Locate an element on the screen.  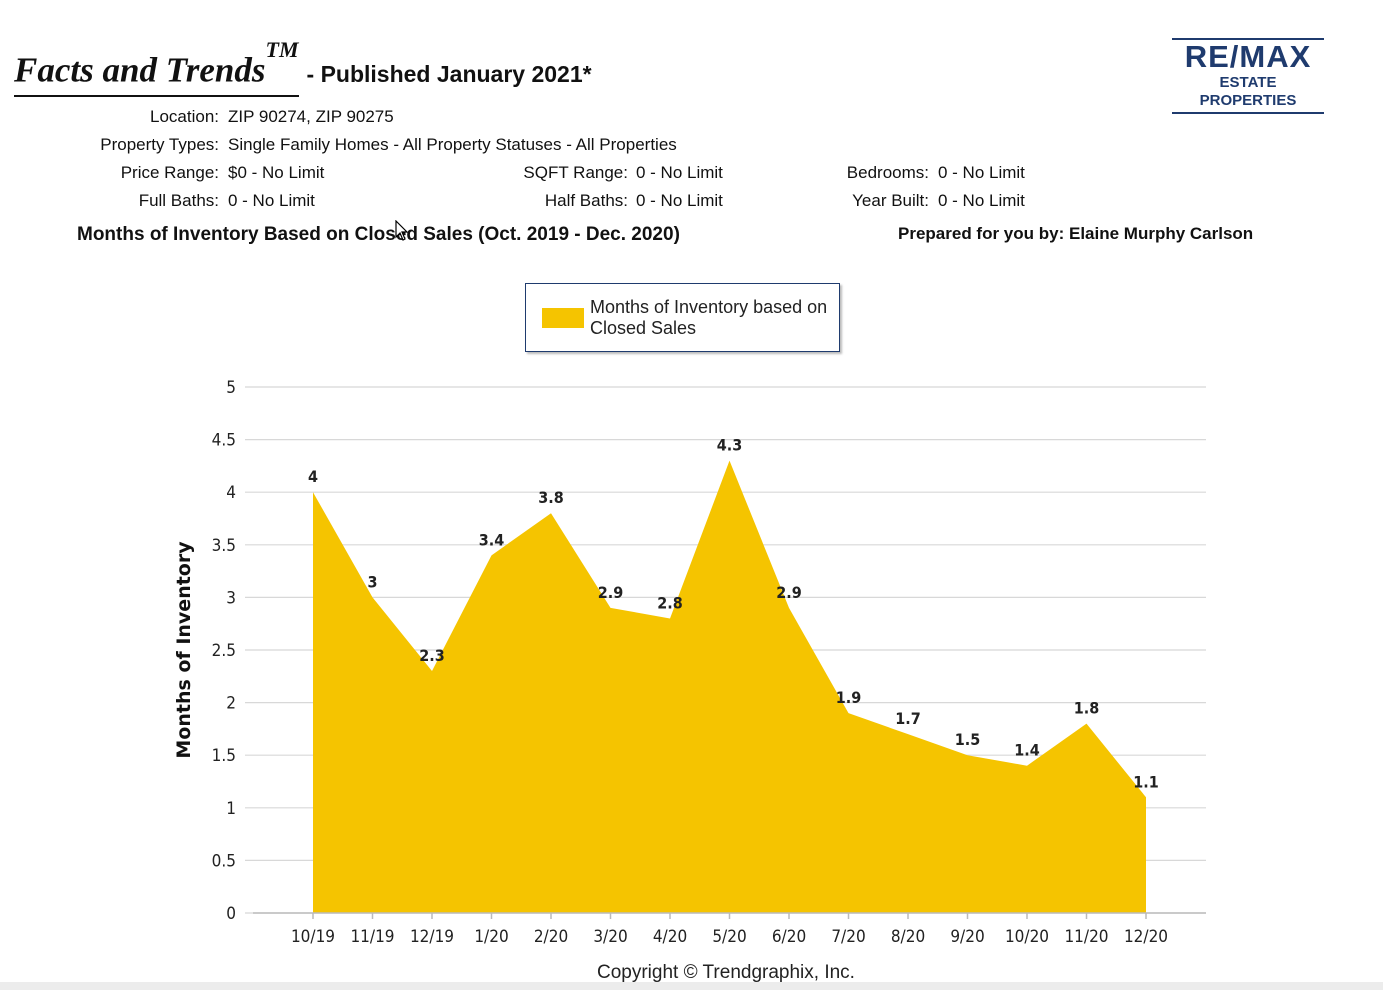
y-tick-label: 4.5 is located at coordinates (224, 441).